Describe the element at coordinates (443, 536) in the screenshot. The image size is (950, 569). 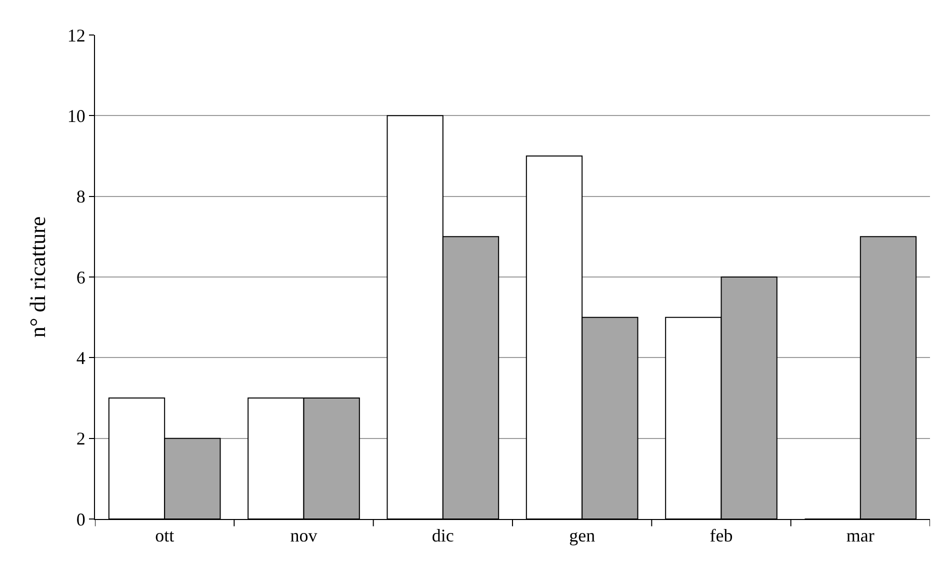
I see `x-tick-label: dic` at that location.